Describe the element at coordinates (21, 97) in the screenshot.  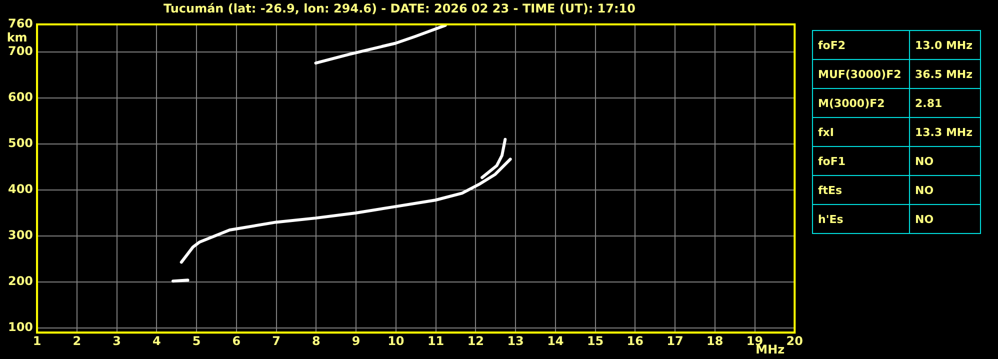
I see `y-tick-label: 600` at that location.